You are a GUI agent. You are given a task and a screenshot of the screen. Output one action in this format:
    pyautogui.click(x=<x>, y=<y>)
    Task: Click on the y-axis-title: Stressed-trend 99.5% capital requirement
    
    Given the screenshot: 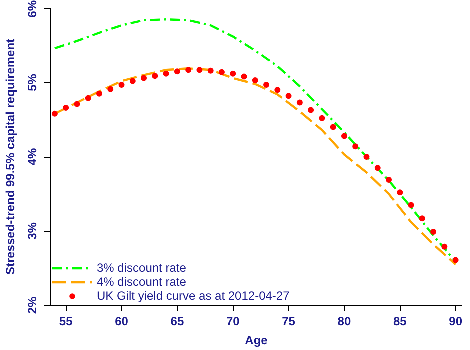 What is the action you would take?
    pyautogui.click(x=11, y=157)
    